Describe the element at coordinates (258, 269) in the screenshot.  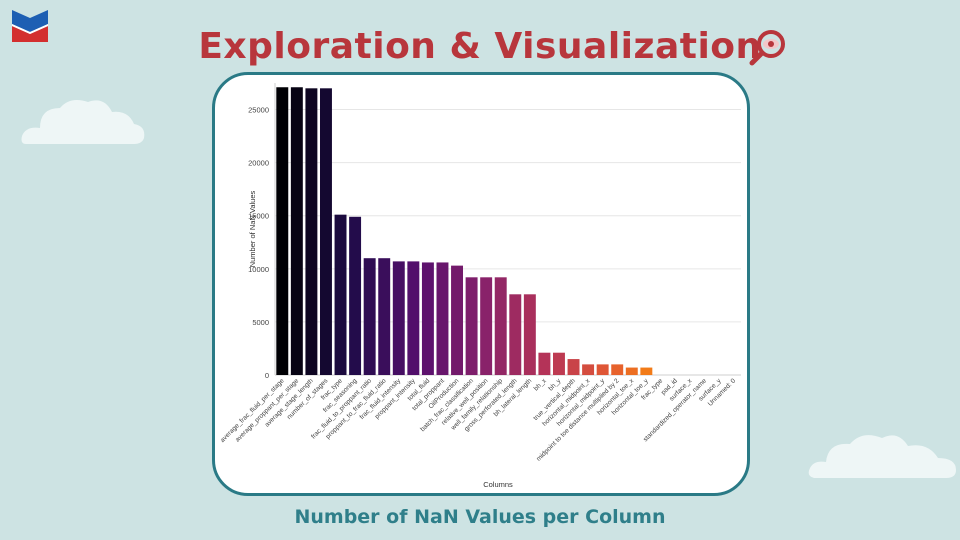
I see `y-tick-label: 10000` at that location.